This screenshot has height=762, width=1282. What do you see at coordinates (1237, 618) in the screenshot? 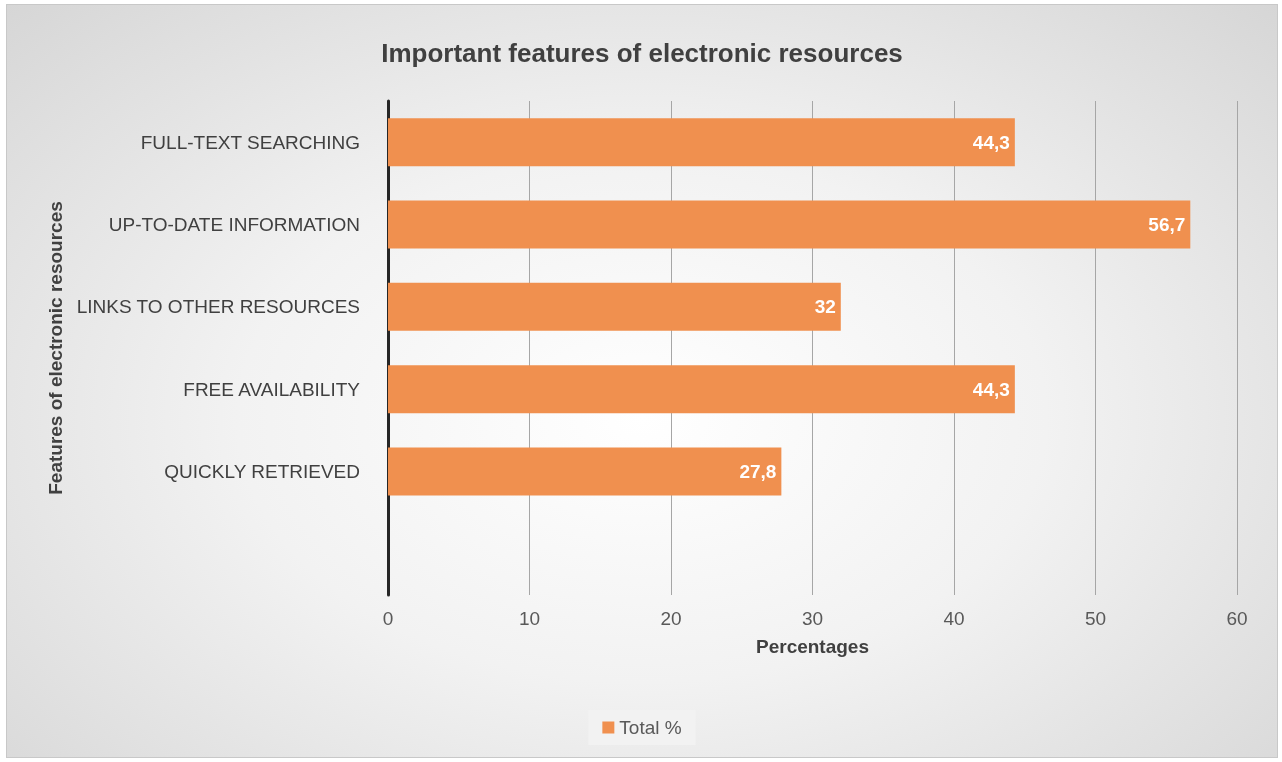
I see `x-tick-label: 60` at bounding box center [1237, 618].